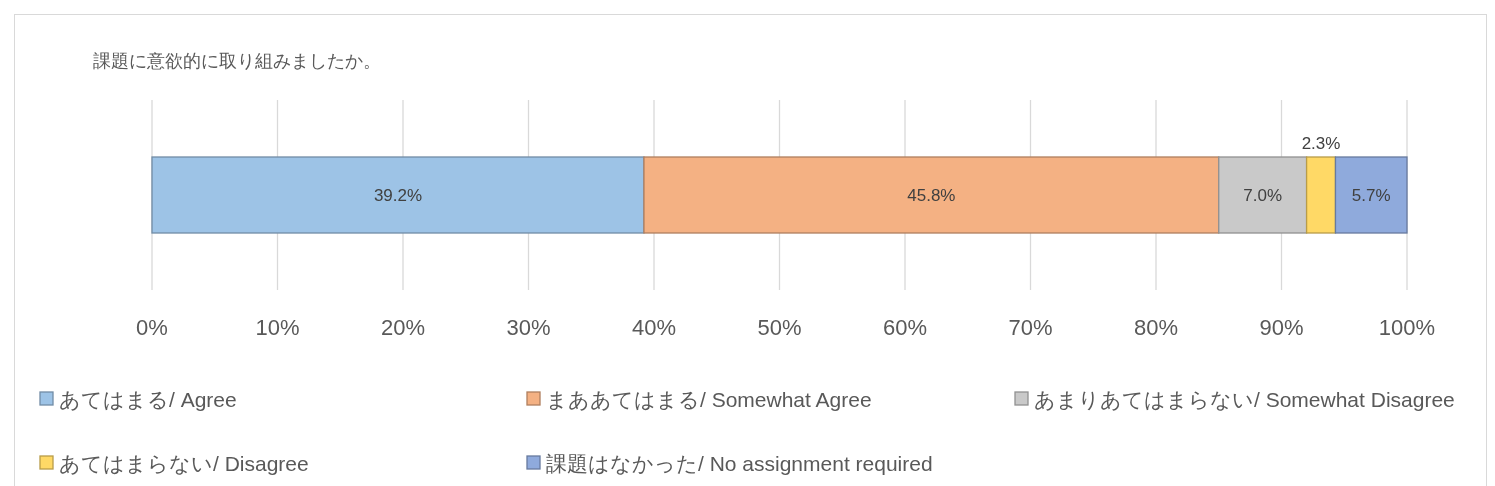 Image resolution: width=1495 pixels, height=486 pixels. What do you see at coordinates (528, 327) in the screenshot?
I see `x-tick-label: 30%` at bounding box center [528, 327].